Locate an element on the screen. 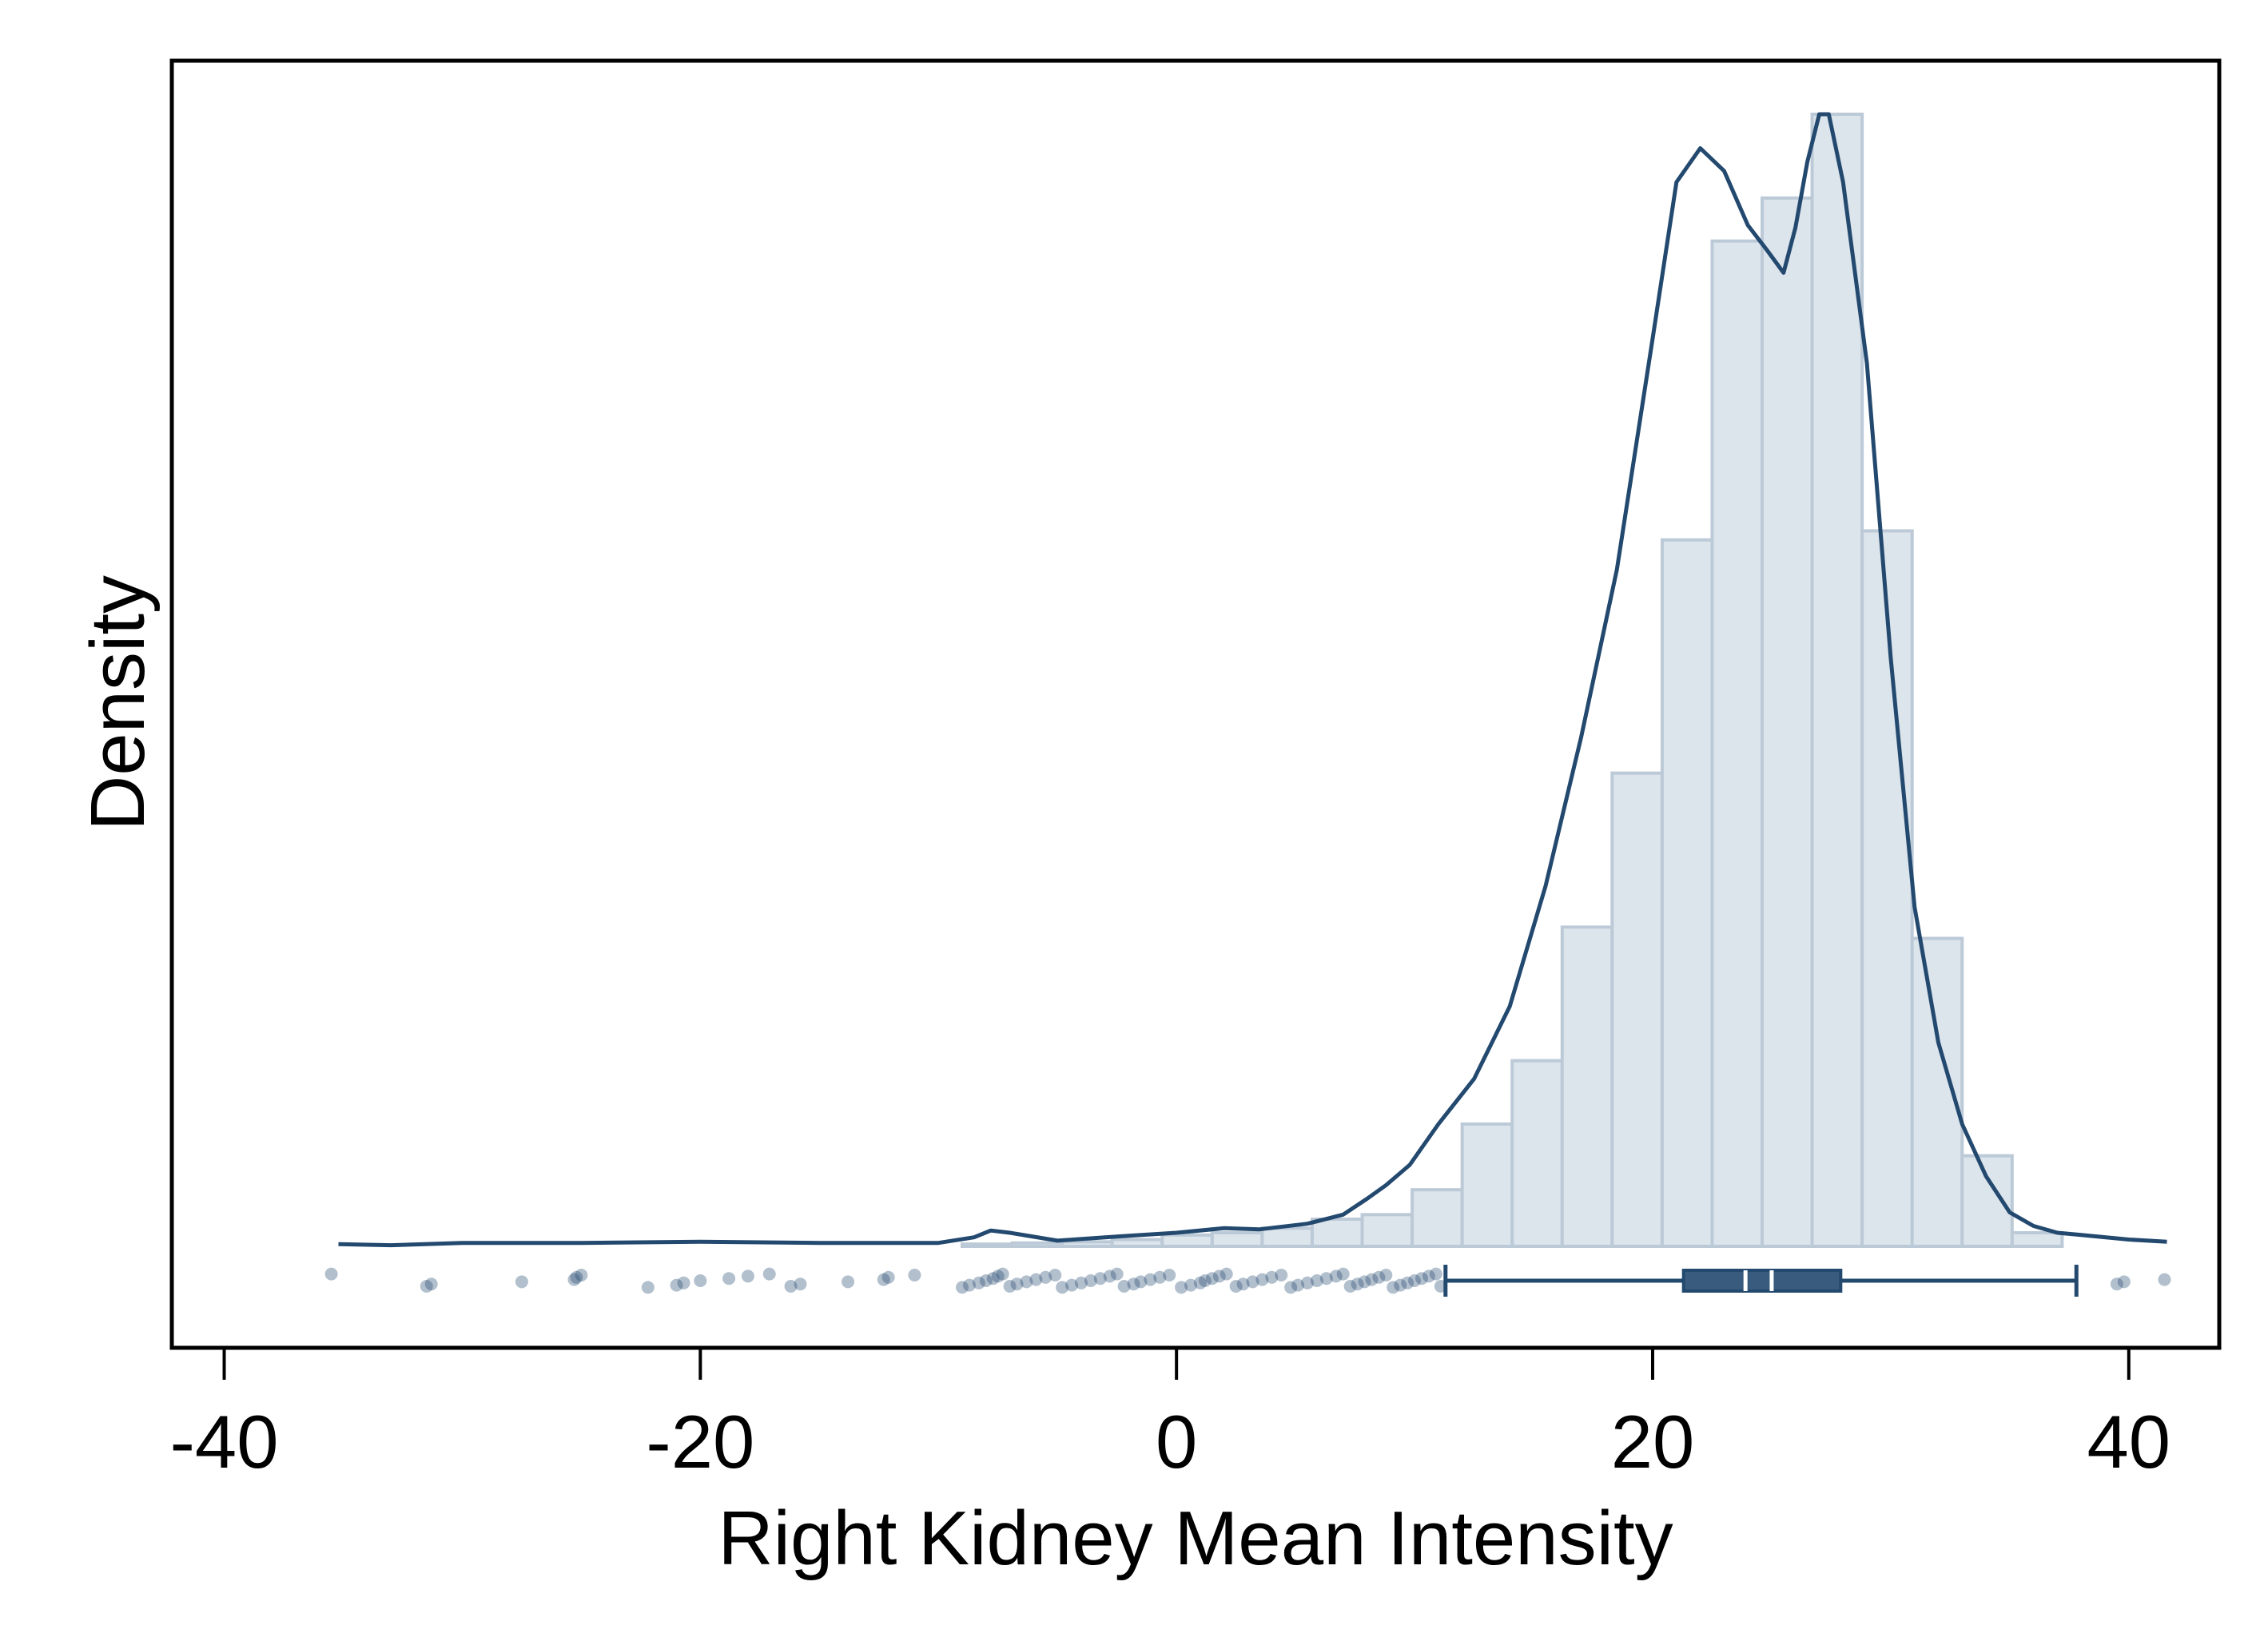 This screenshot has width=2268, height=1649. x-tick-label: 20 is located at coordinates (1653, 1442).